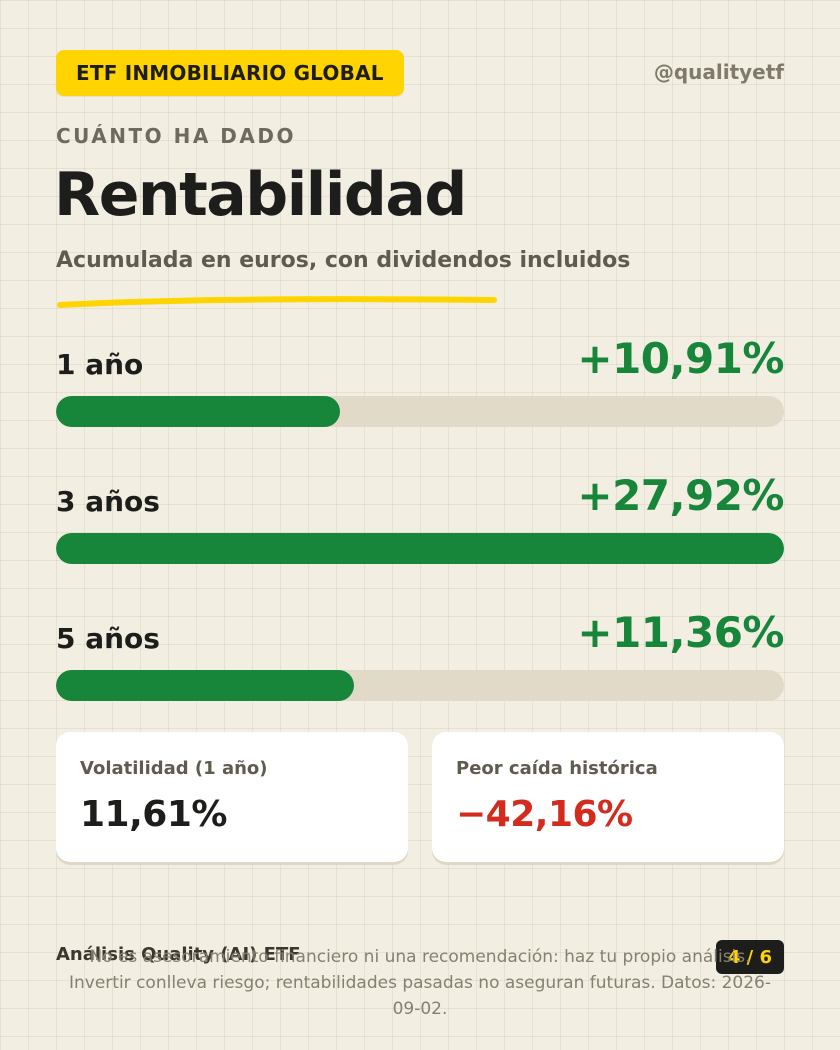 Image resolution: width=840 pixels, height=1050 pixels. Describe the element at coordinates (544, 814) in the screenshot. I see `max-drawdown-value: −42,16%` at that location.